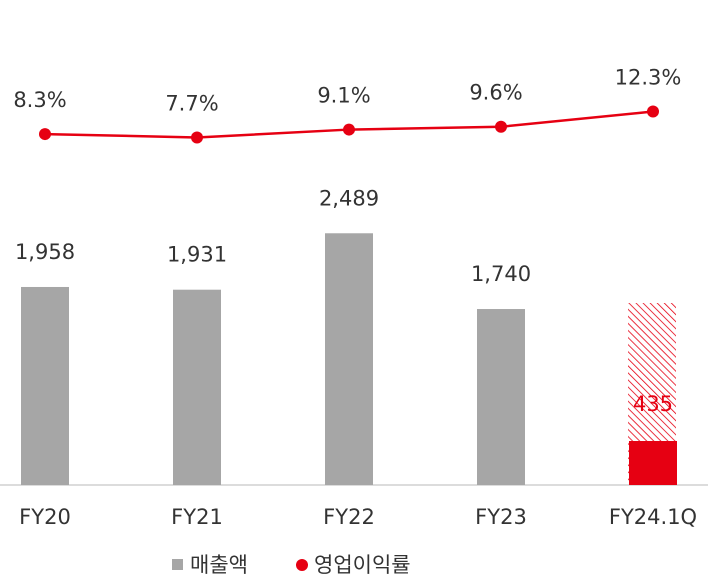 Image resolution: width=708 pixels, height=580 pixels. Describe the element at coordinates (45, 517) in the screenshot. I see `x-tick-label: FY20` at that location.